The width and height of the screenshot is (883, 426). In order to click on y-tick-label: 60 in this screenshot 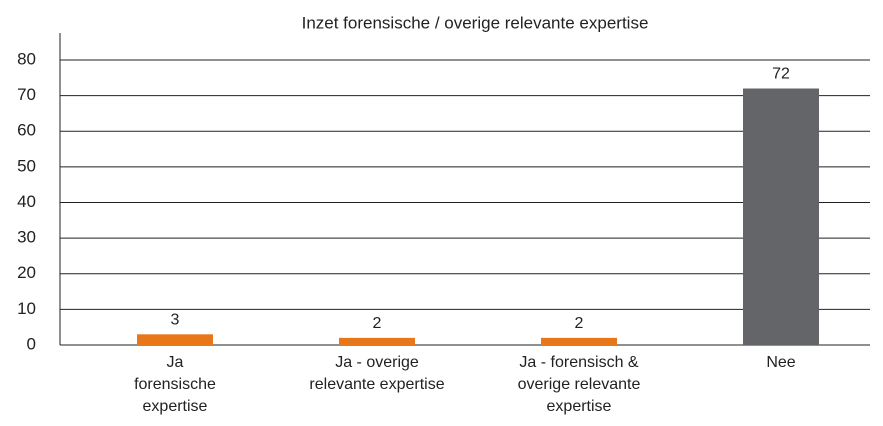, I will do `click(26, 130)`.